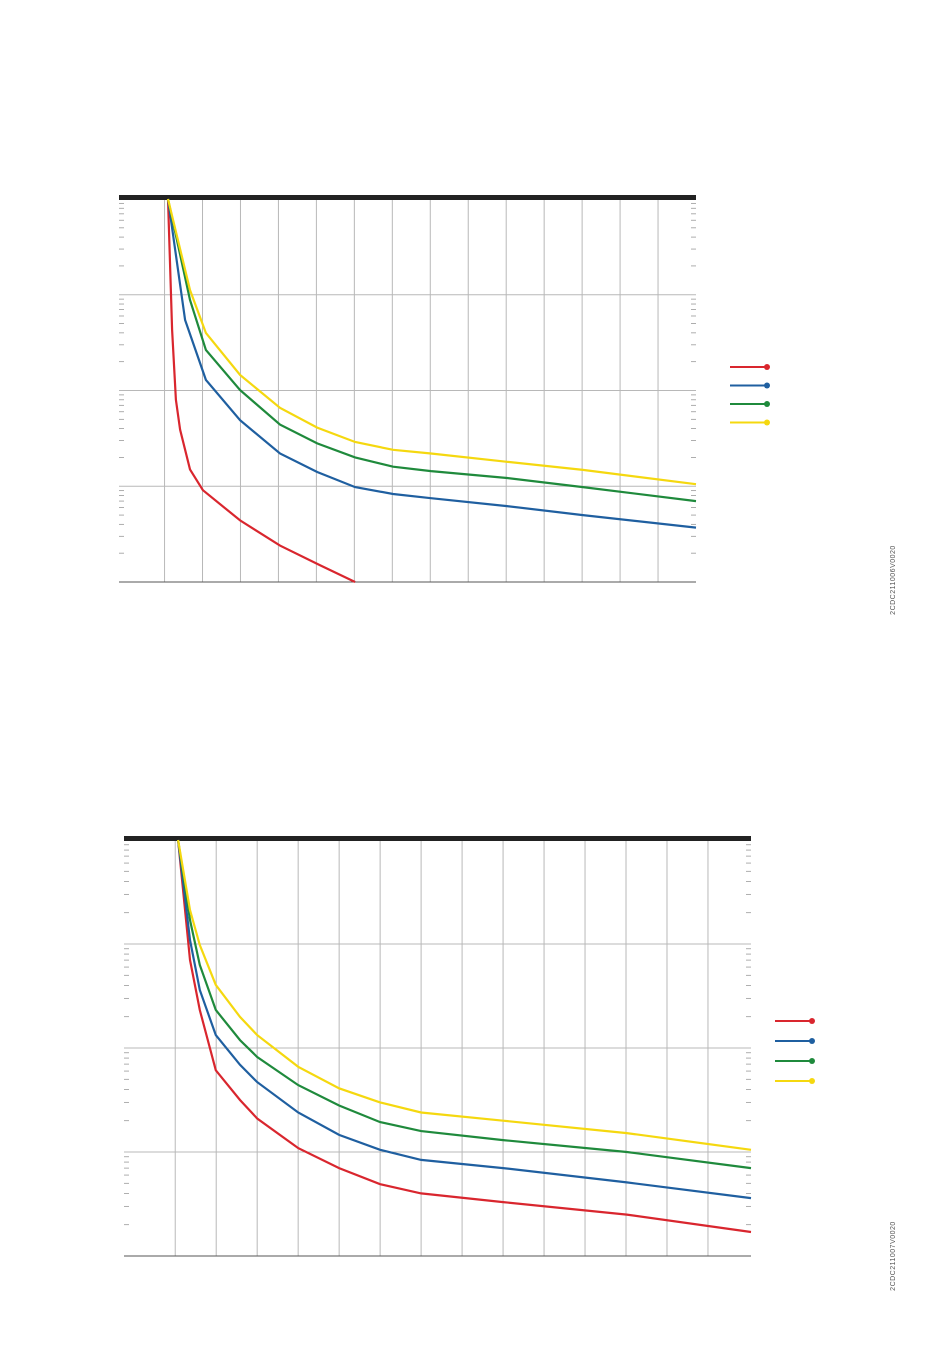 This screenshot has height=1360, width=950. What do you see at coordinates (893, 580) in the screenshot?
I see `image-code: 2CDC211006V0020` at bounding box center [893, 580].